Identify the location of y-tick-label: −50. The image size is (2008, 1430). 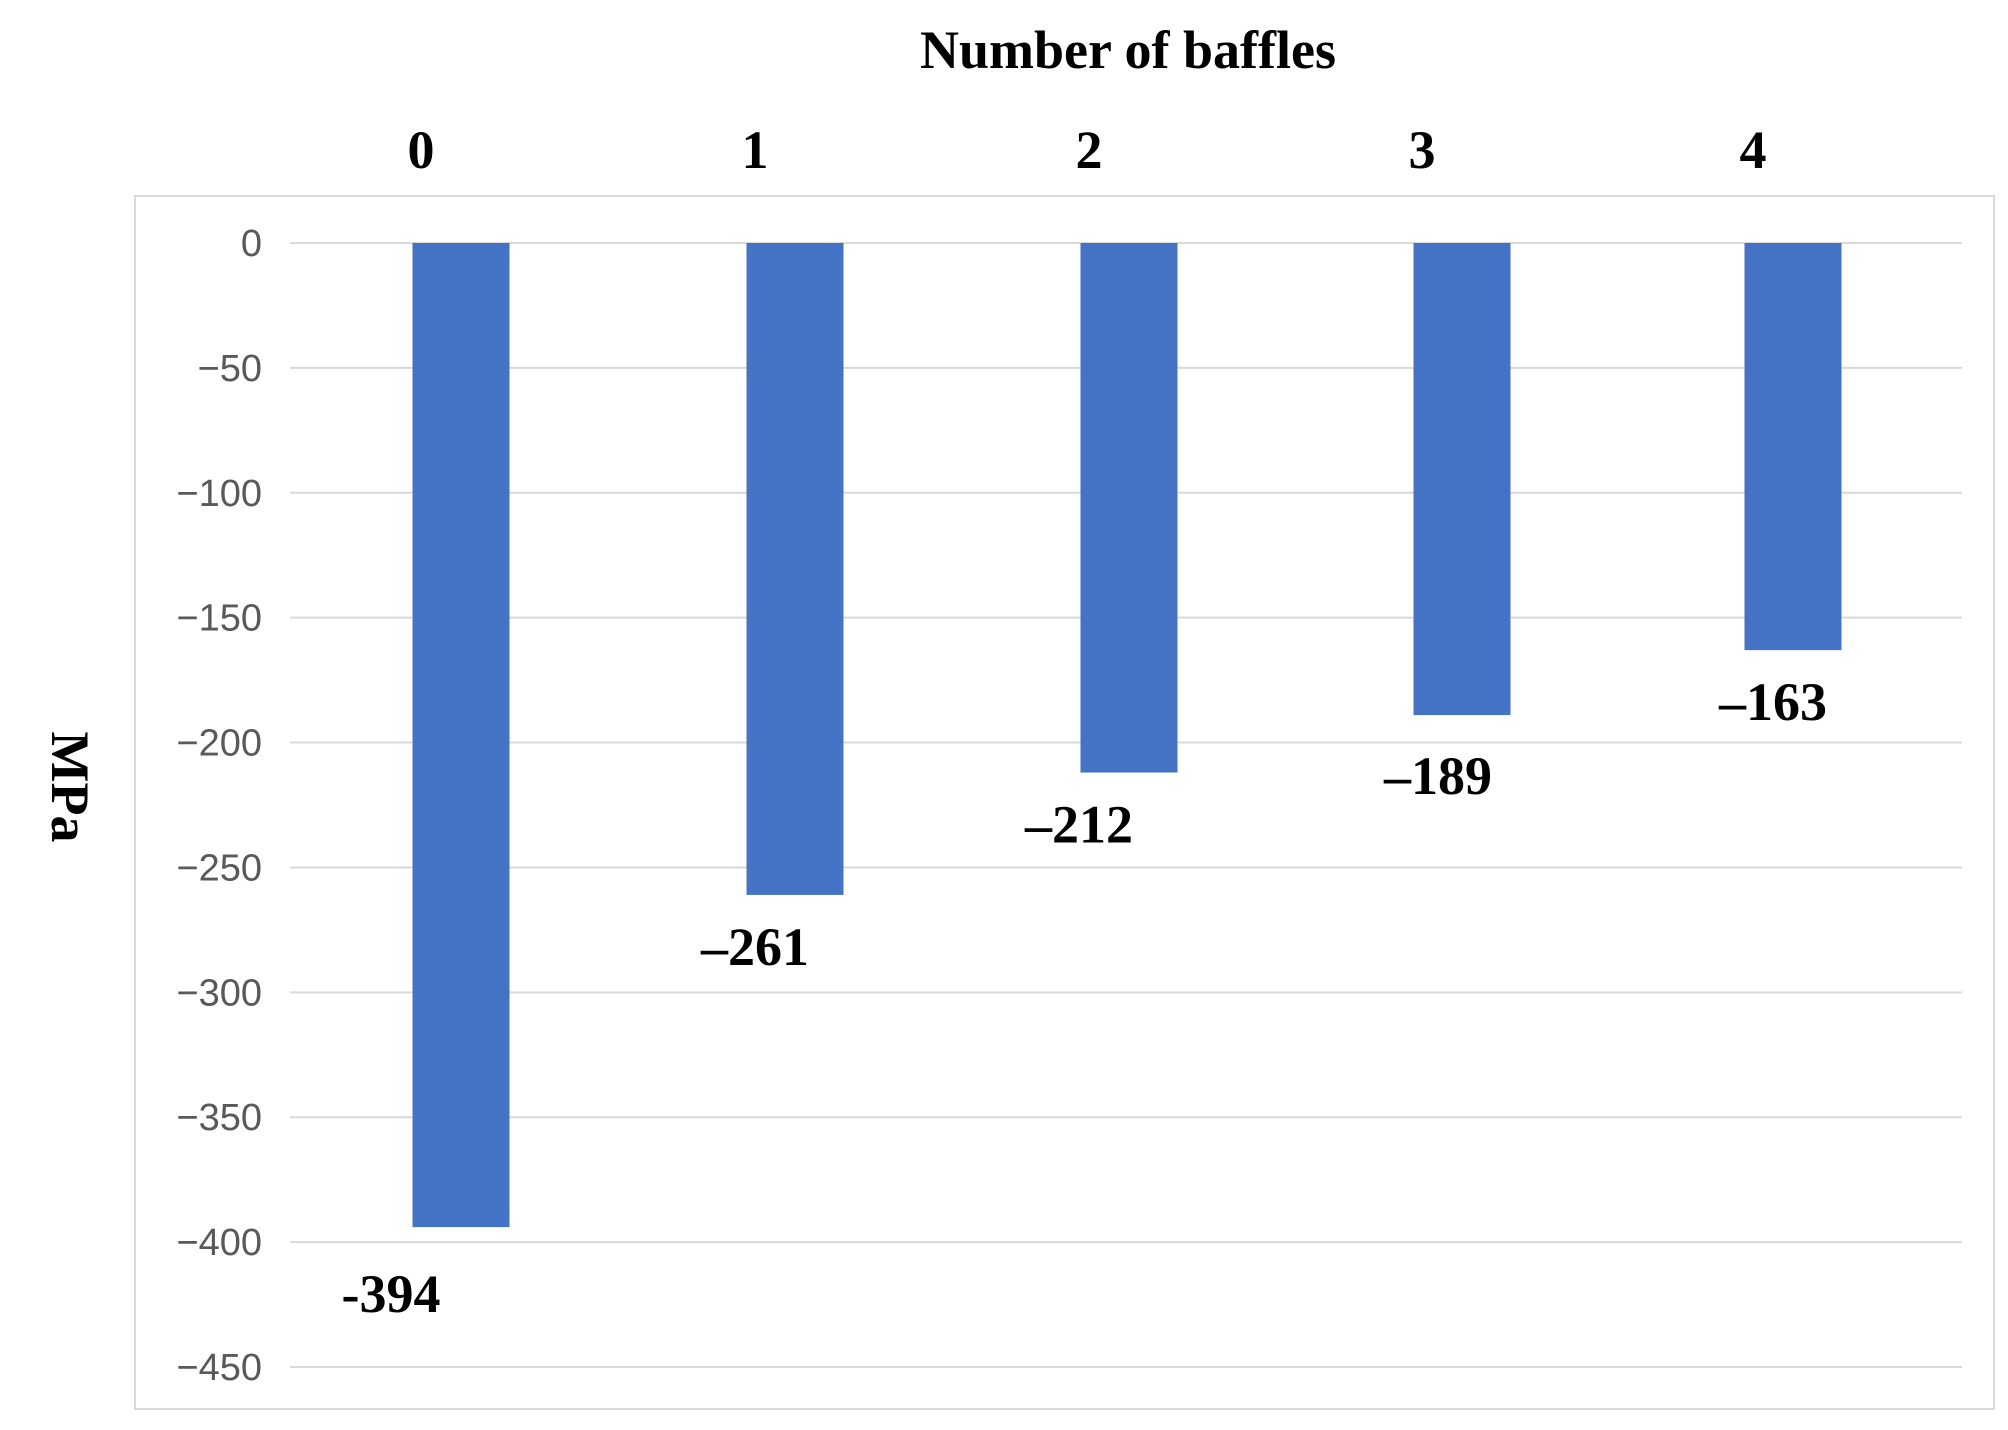
(230, 369).